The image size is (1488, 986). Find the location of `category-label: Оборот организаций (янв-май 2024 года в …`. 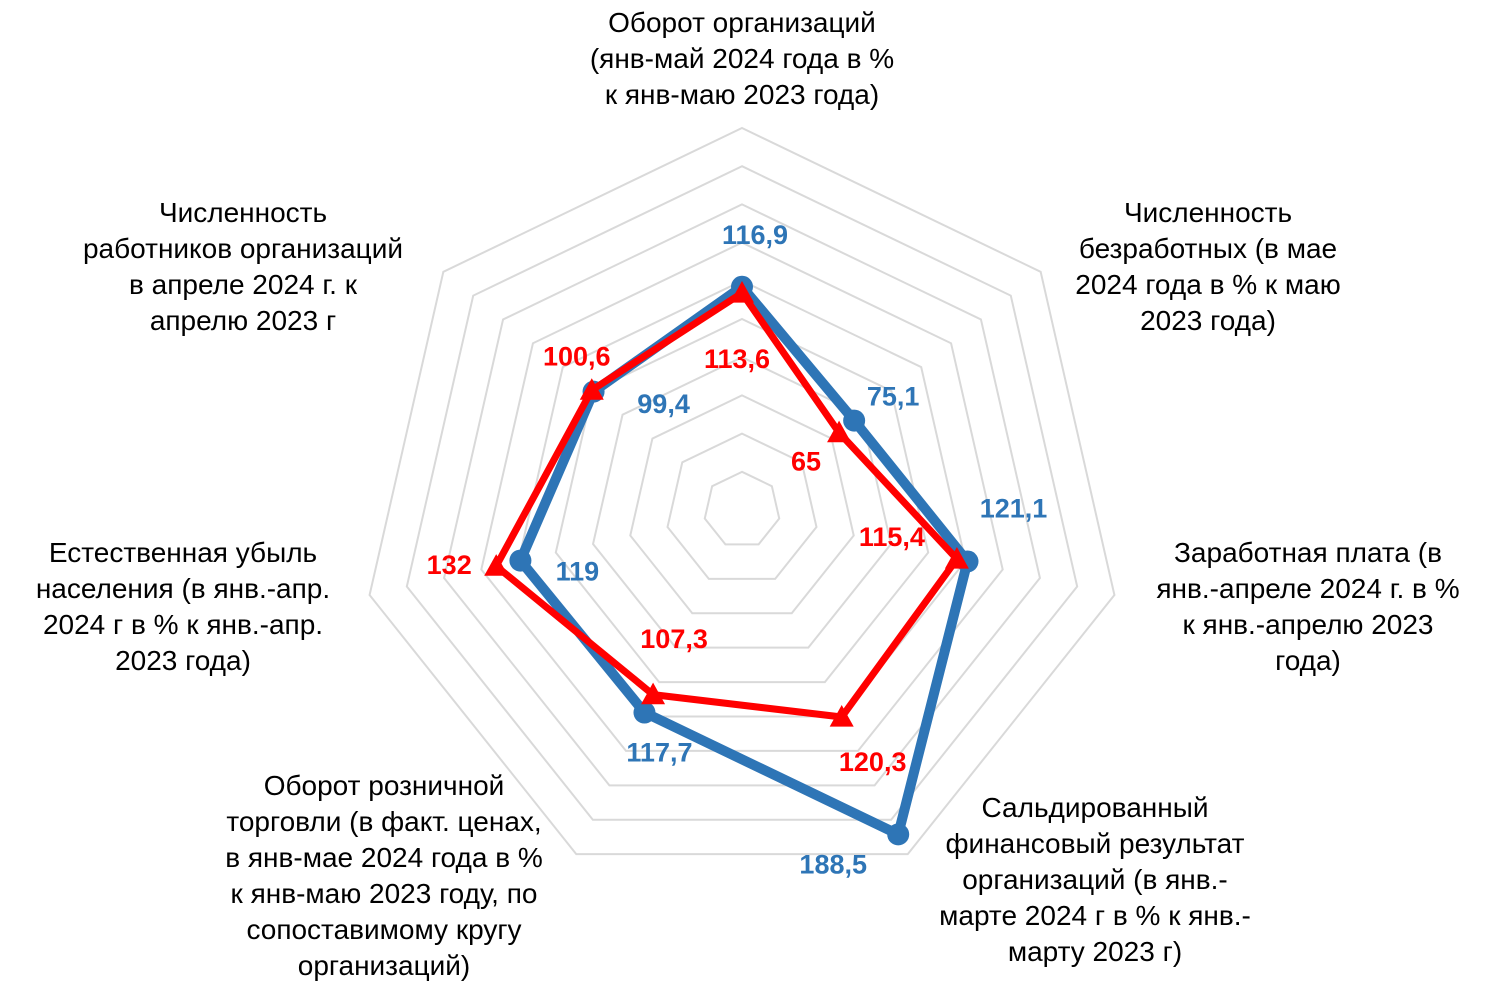

category-label: Оборот организаций (янв-май 2024 года в … is located at coordinates (742, 58).